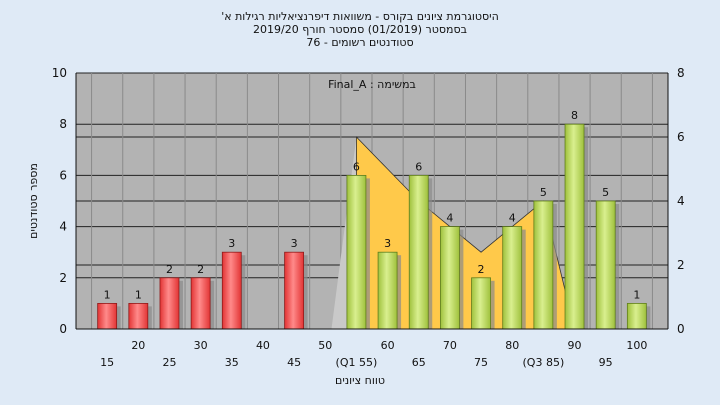  What do you see at coordinates (357, 362) in the screenshot?
I see `x-tick-label-lower: (Q1 55)` at bounding box center [357, 362].